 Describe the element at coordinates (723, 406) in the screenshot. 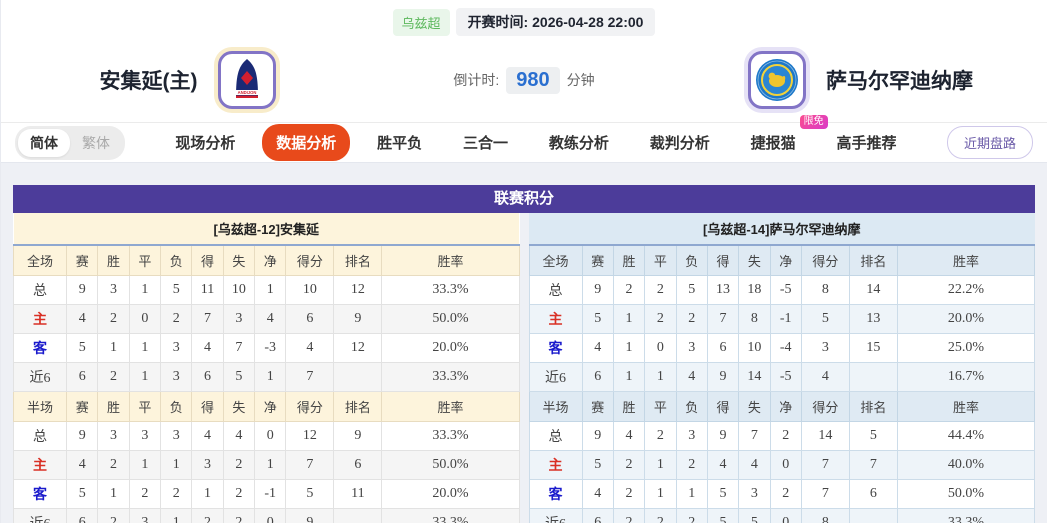

I see `col-header: 得` at that location.